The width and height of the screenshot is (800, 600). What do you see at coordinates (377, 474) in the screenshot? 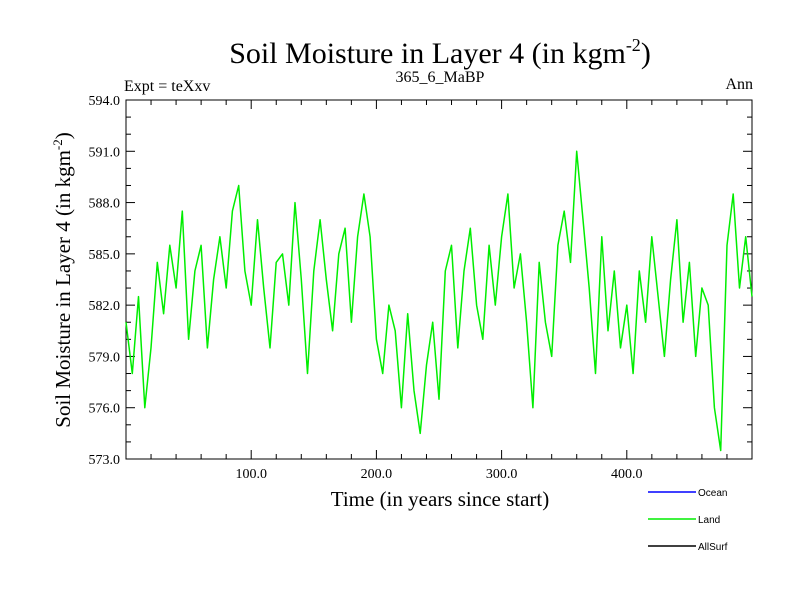
I see `x-tick-label: 200.0` at bounding box center [377, 474].